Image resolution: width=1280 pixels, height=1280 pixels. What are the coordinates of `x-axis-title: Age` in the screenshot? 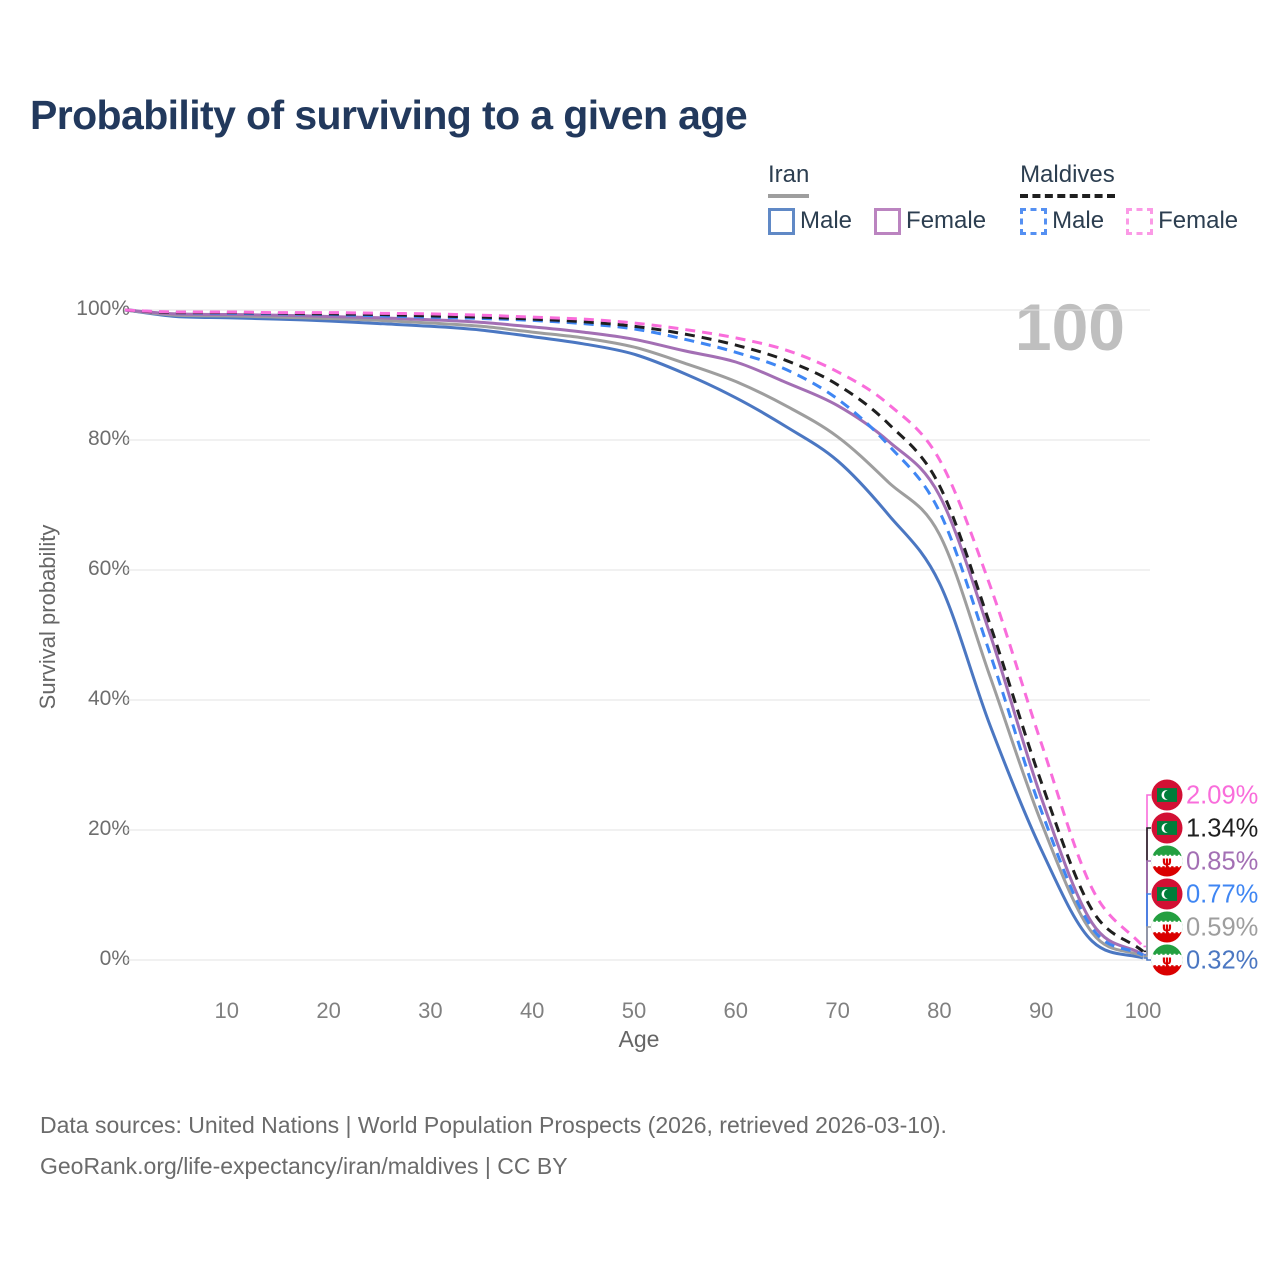 It's located at (639, 1039).